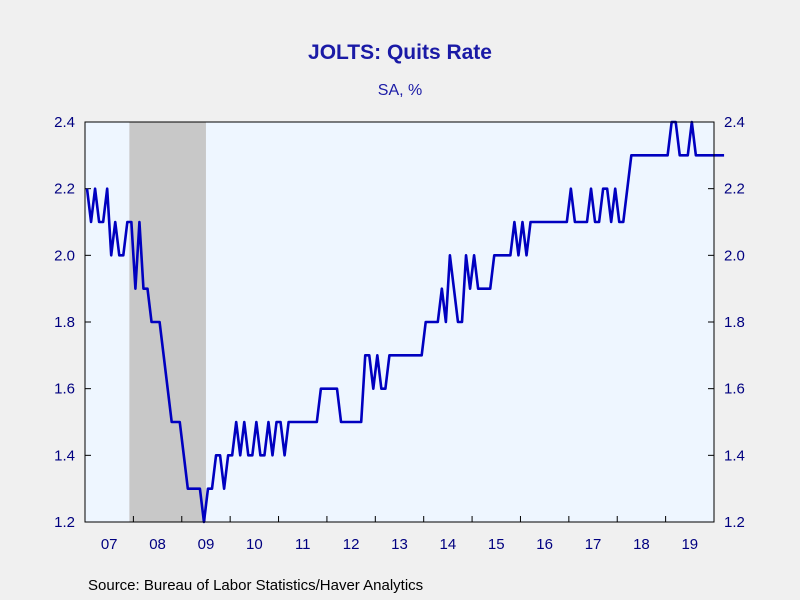  Describe the element at coordinates (109, 544) in the screenshot. I see `x-tick-label: 07` at that location.